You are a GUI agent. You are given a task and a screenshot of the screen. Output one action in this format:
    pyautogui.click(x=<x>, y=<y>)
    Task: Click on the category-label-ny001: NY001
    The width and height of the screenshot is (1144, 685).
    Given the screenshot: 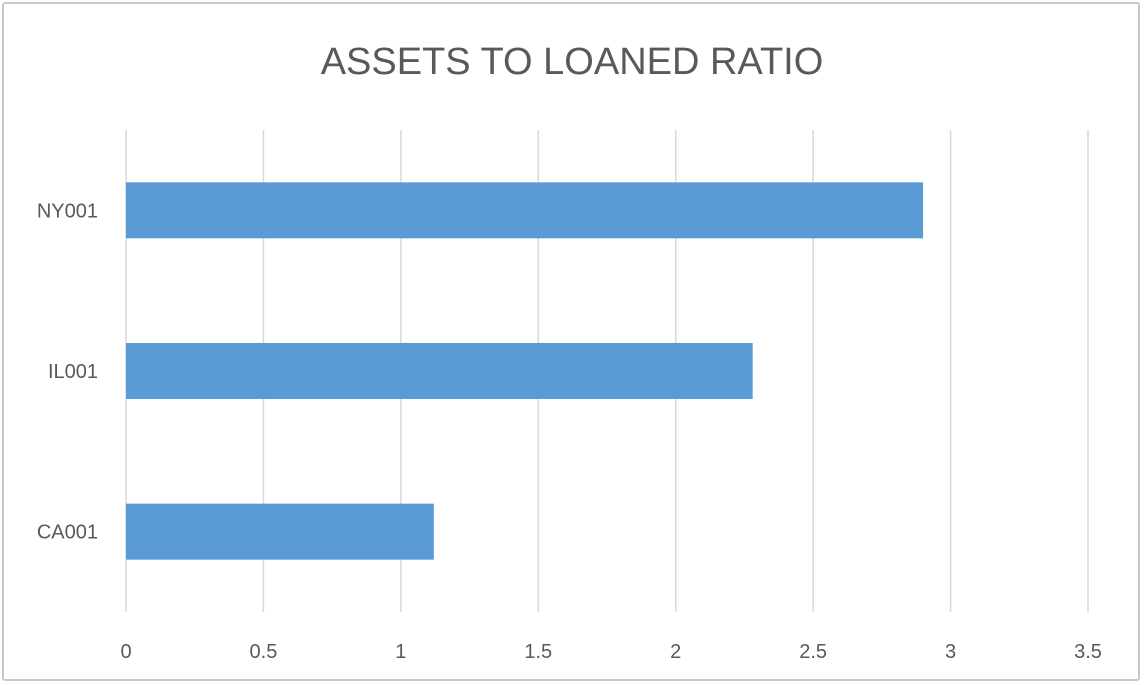 What is the action you would take?
    pyautogui.click(x=67, y=211)
    